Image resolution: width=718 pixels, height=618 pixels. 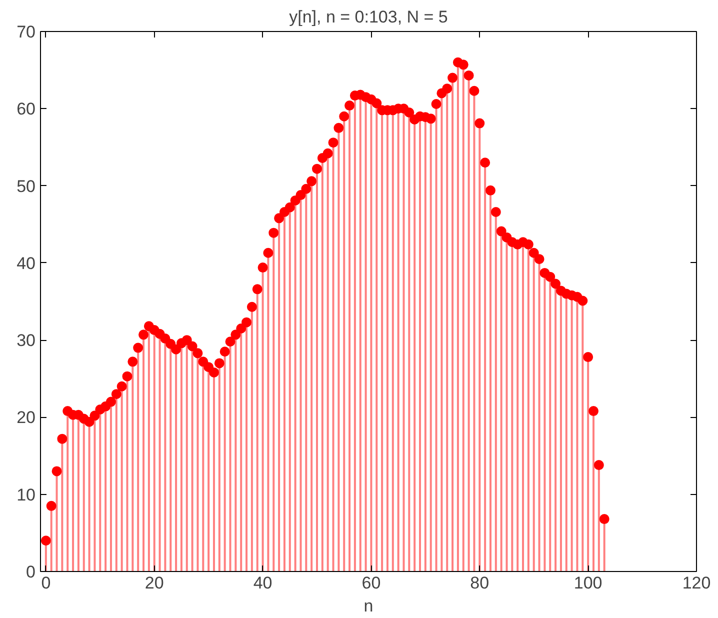 I want to click on x-tick-label: 60, so click(x=371, y=583).